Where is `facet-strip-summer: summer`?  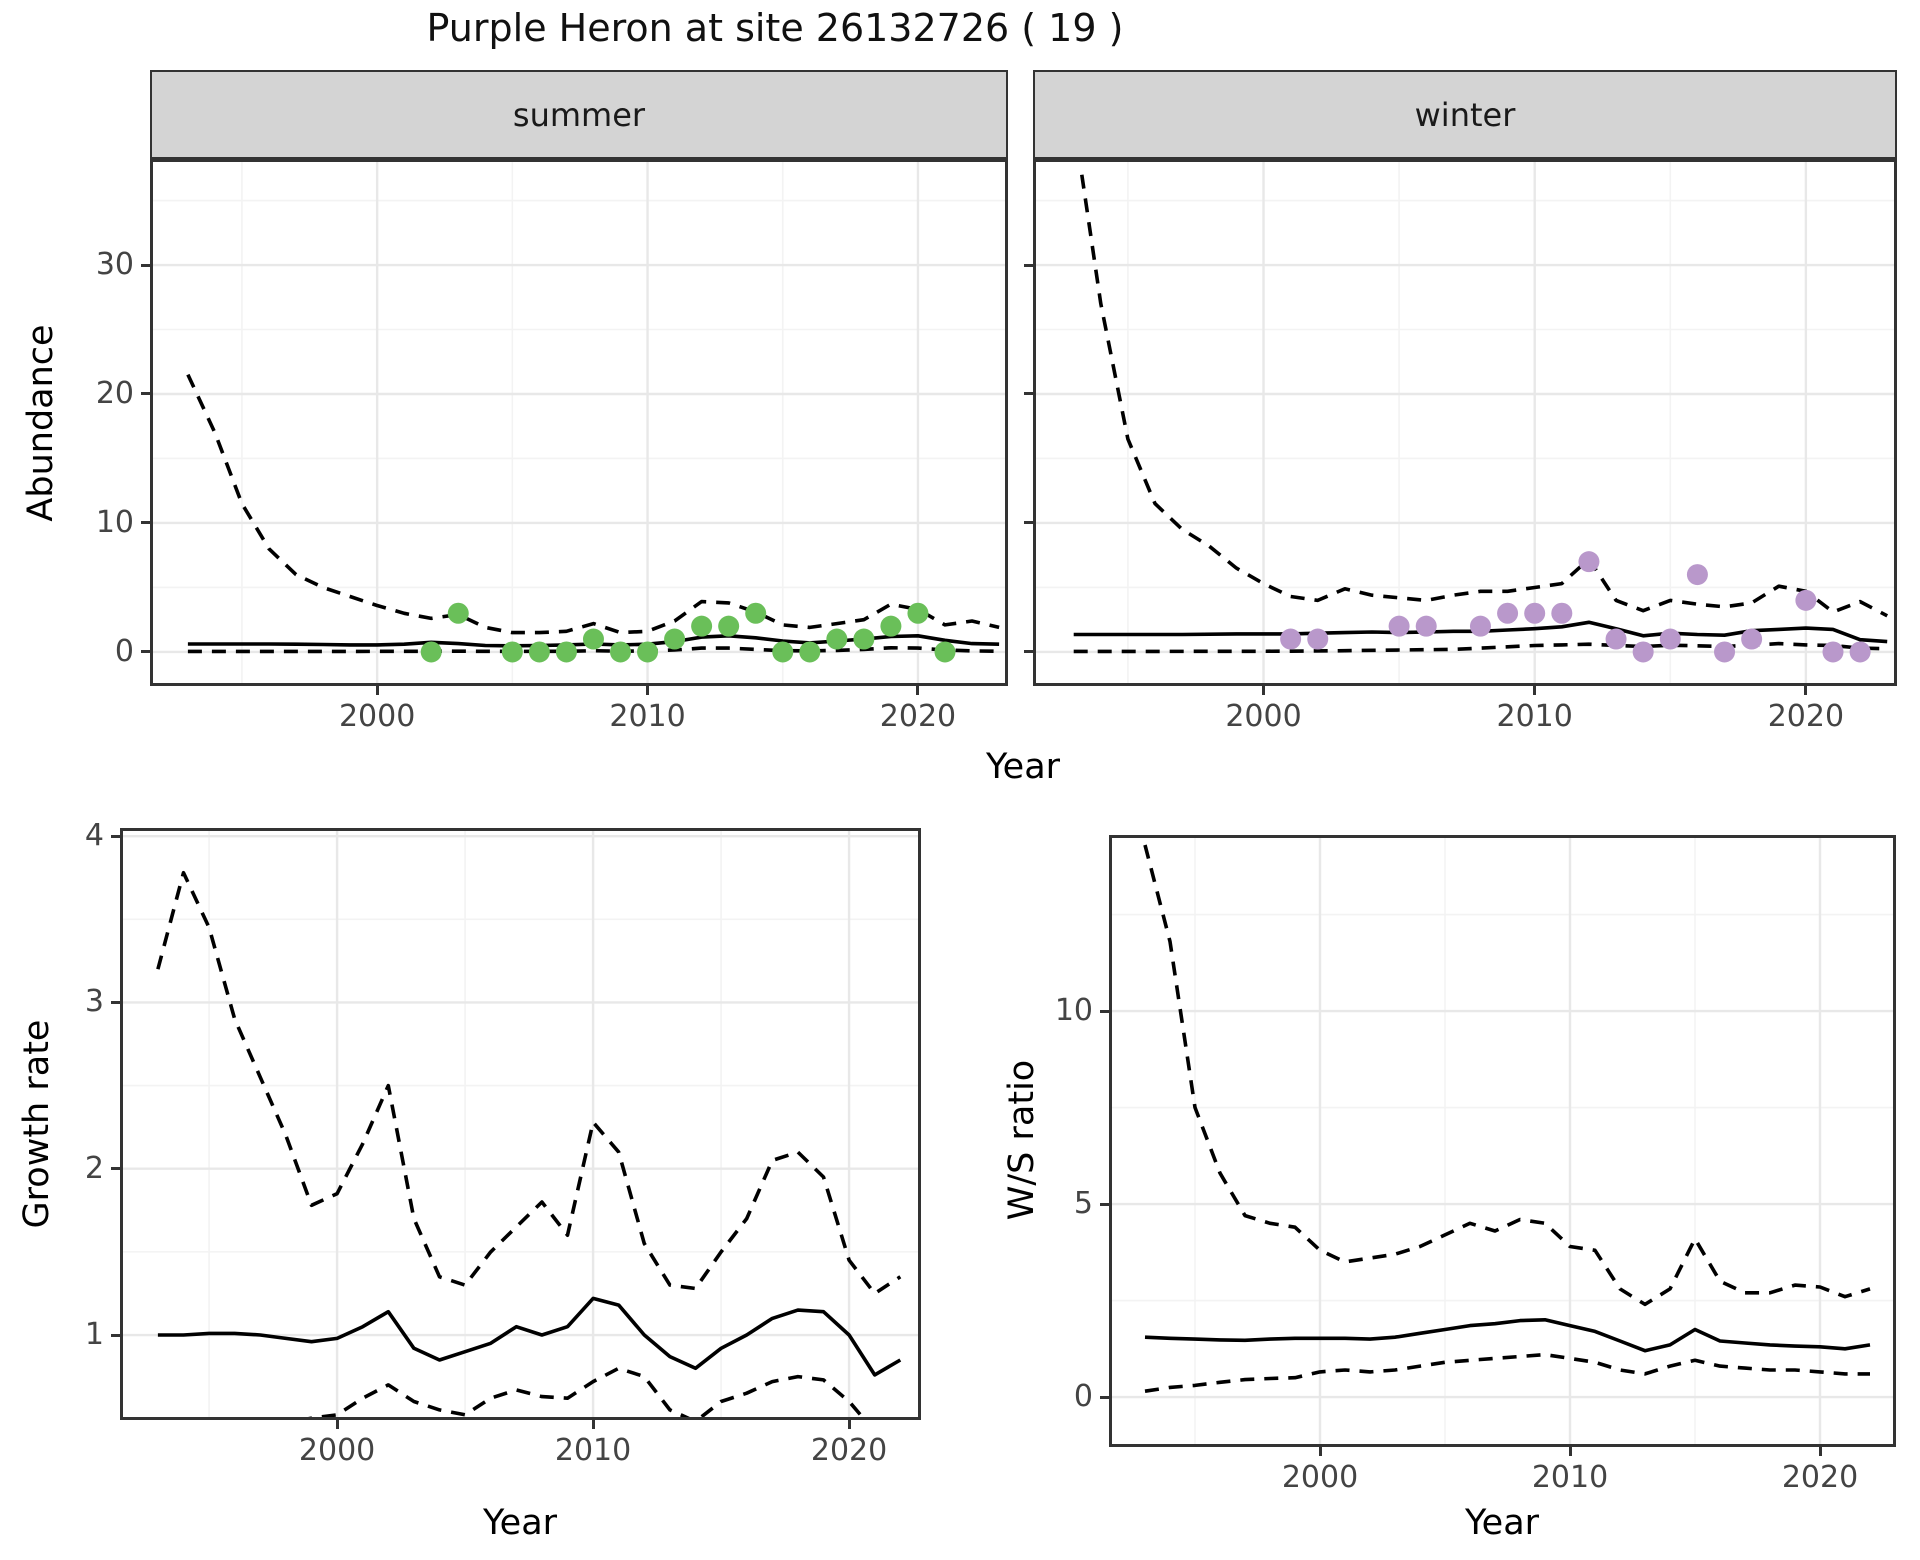
facet-strip-summer: summer is located at coordinates (579, 114).